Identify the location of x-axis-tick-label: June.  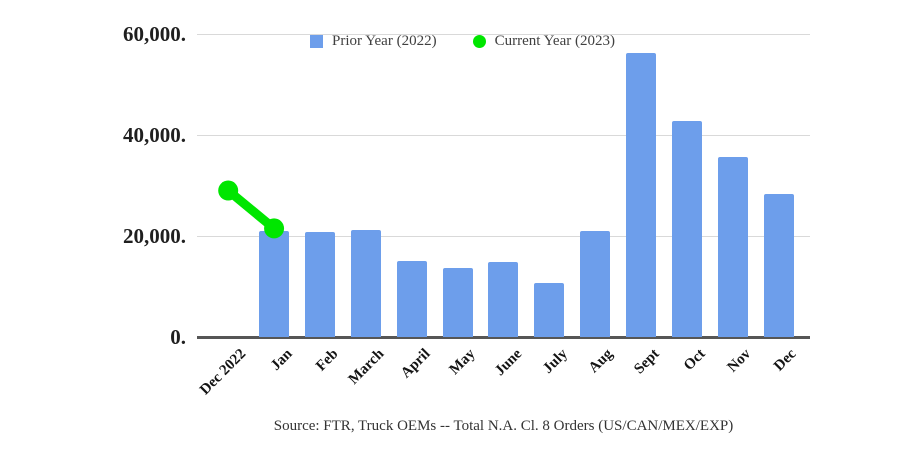
(508, 363).